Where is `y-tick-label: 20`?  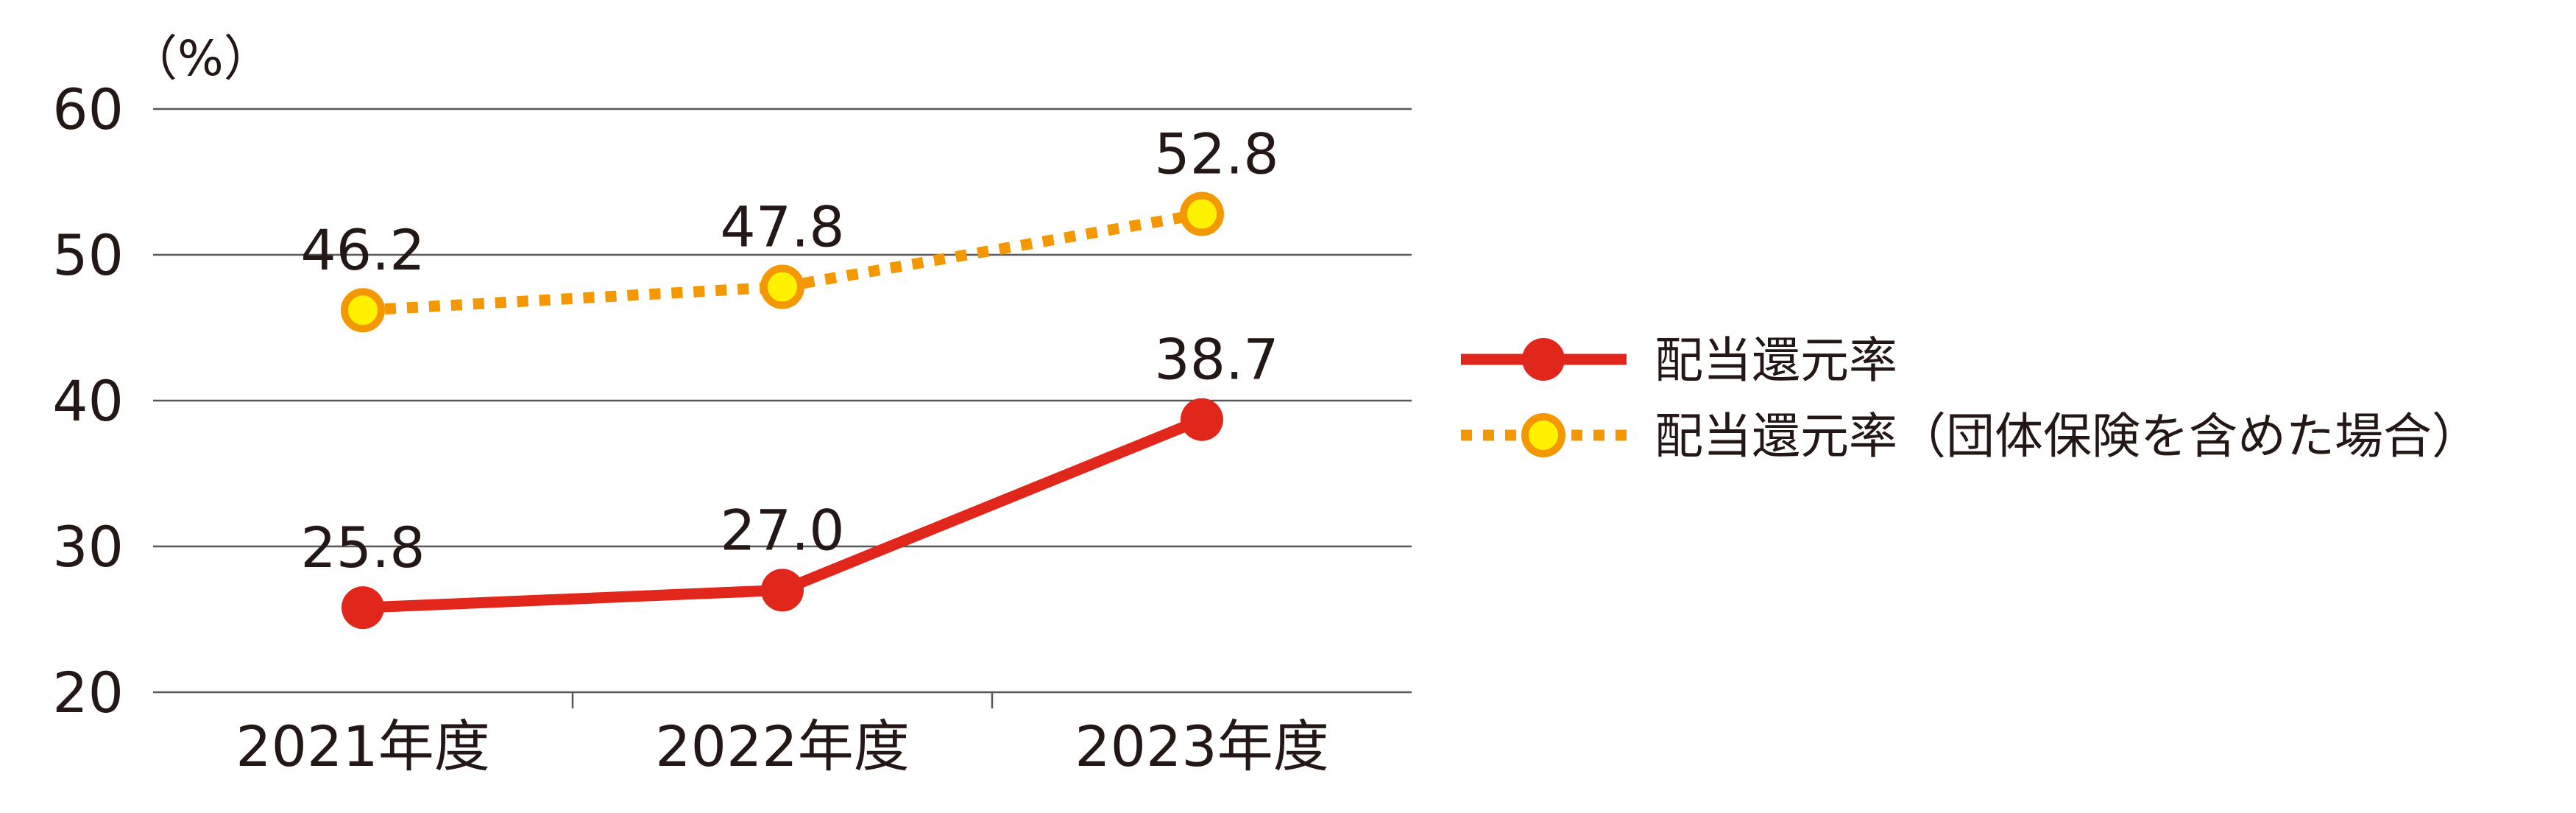 y-tick-label: 20 is located at coordinates (88, 692).